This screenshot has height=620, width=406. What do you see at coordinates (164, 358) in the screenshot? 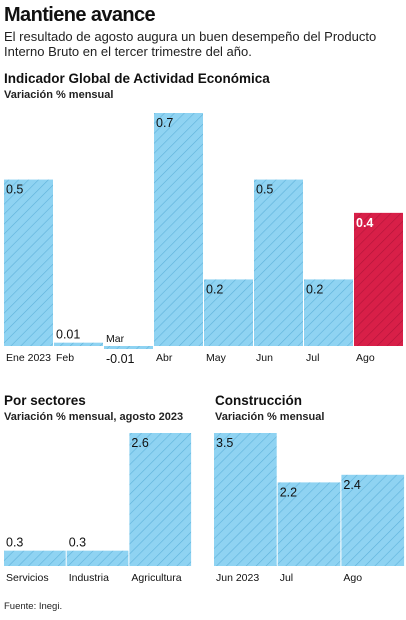
I see `igae-category-label: Abr` at bounding box center [164, 358].